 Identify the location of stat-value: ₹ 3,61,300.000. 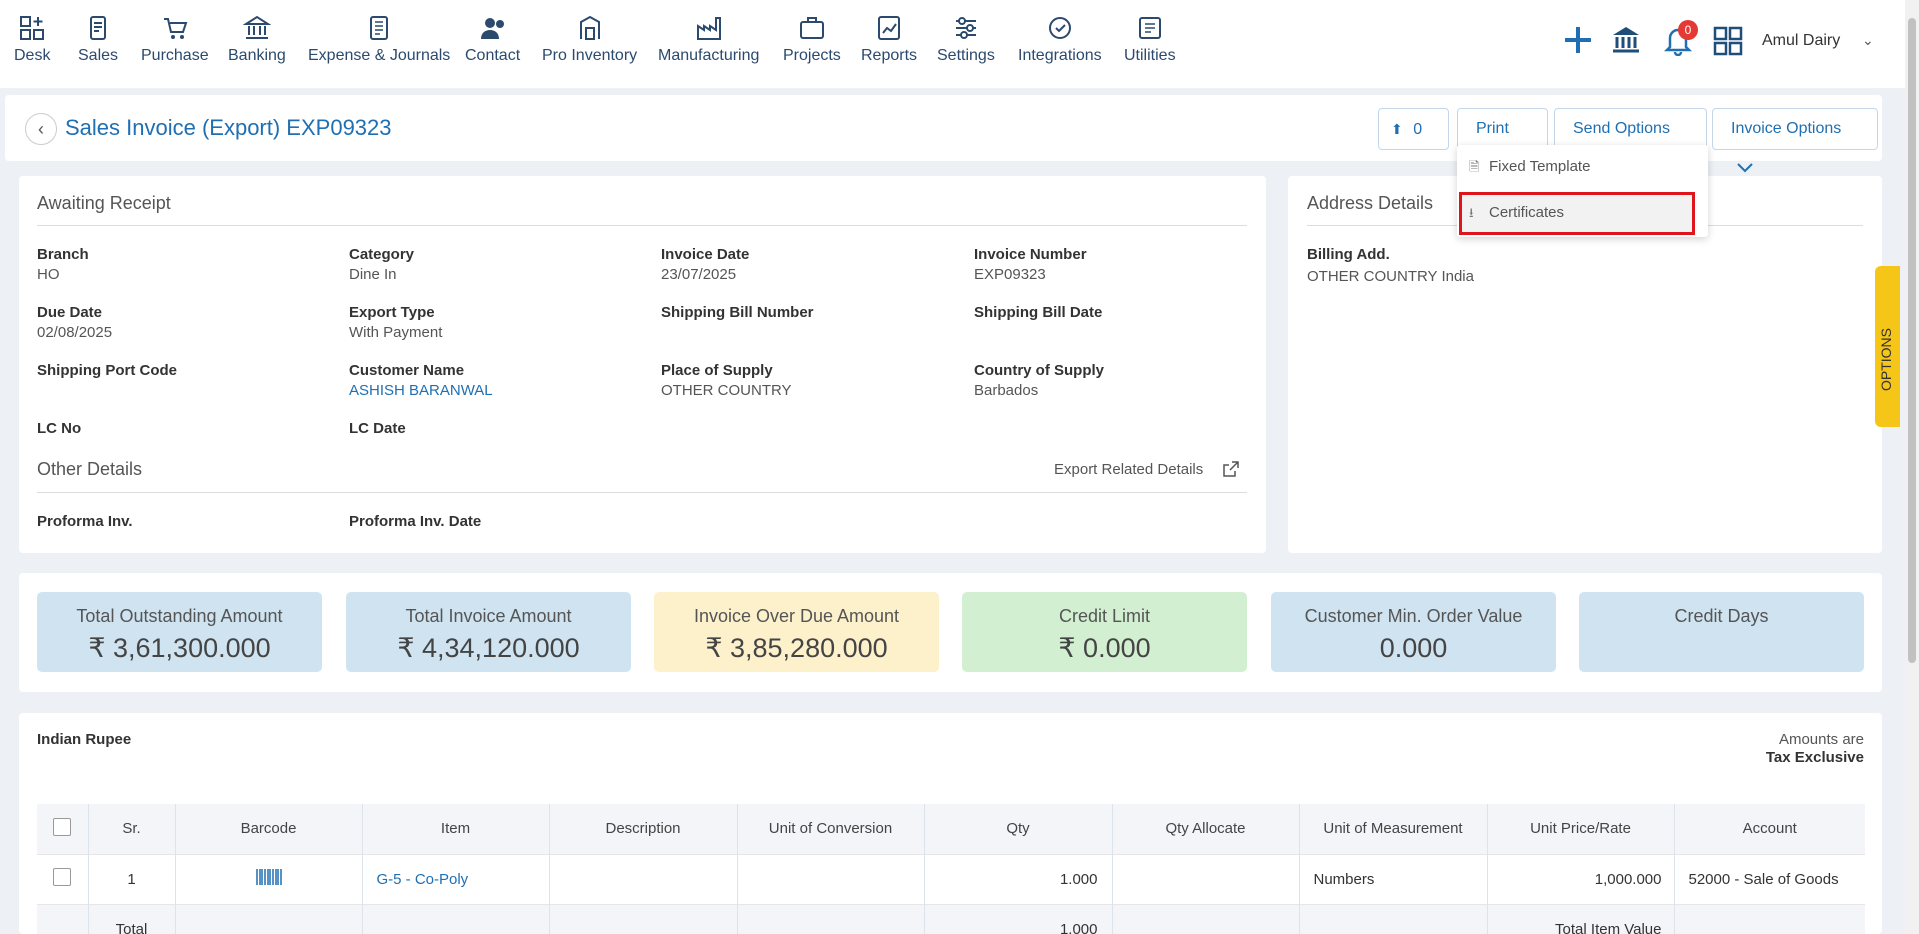
(179, 648).